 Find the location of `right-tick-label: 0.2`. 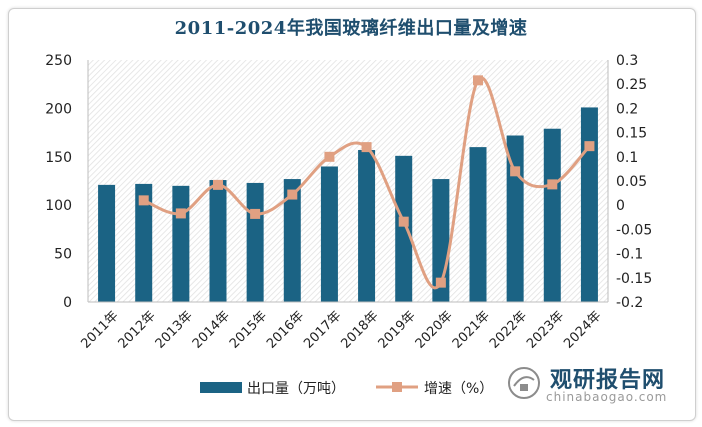

right-tick-label: 0.2 is located at coordinates (627, 109).